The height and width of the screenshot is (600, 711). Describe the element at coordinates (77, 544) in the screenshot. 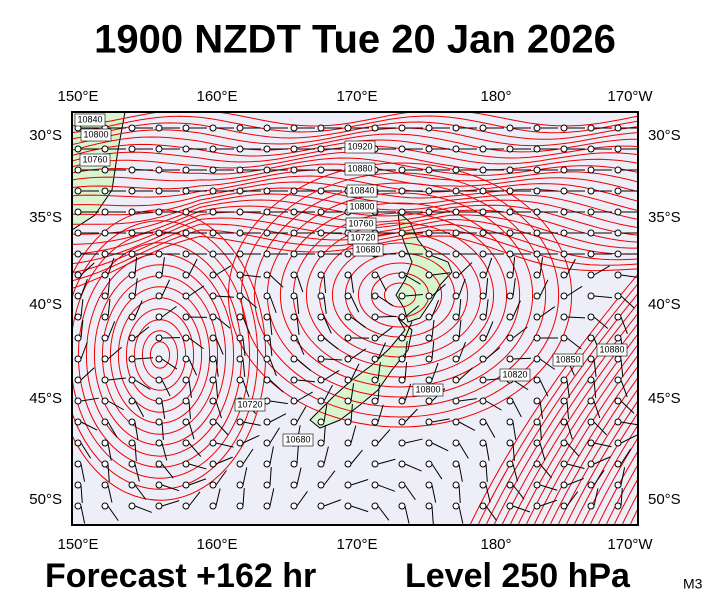

I see `lon-label: 150°E` at that location.